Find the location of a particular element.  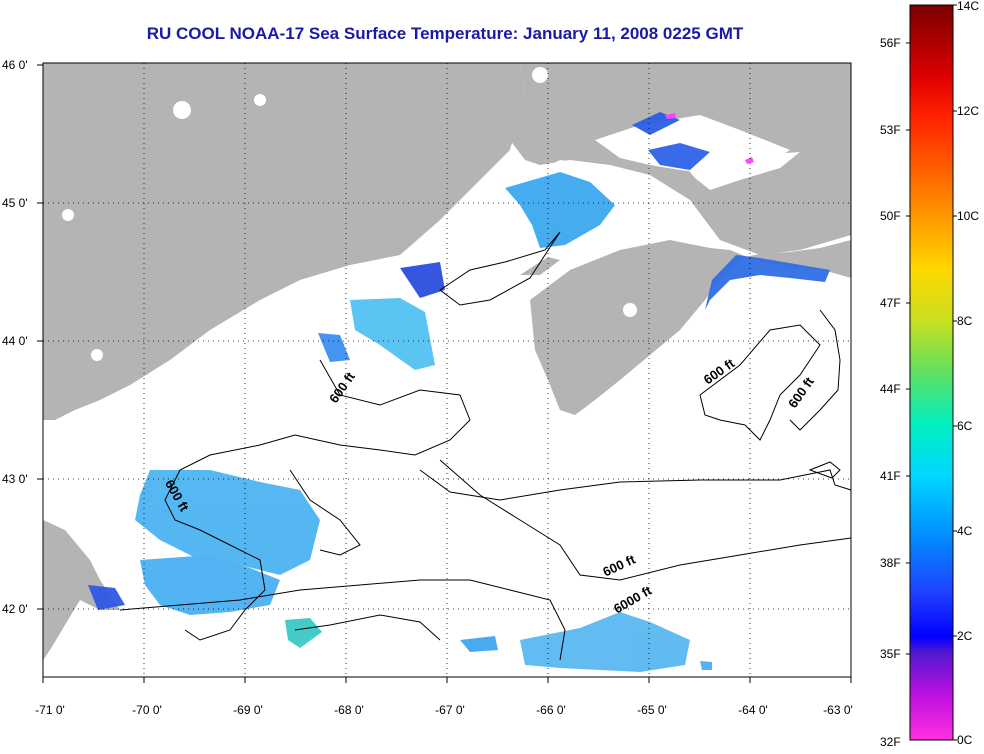

sst-patch-gulf-of-maine is located at coordinates (392, 334).